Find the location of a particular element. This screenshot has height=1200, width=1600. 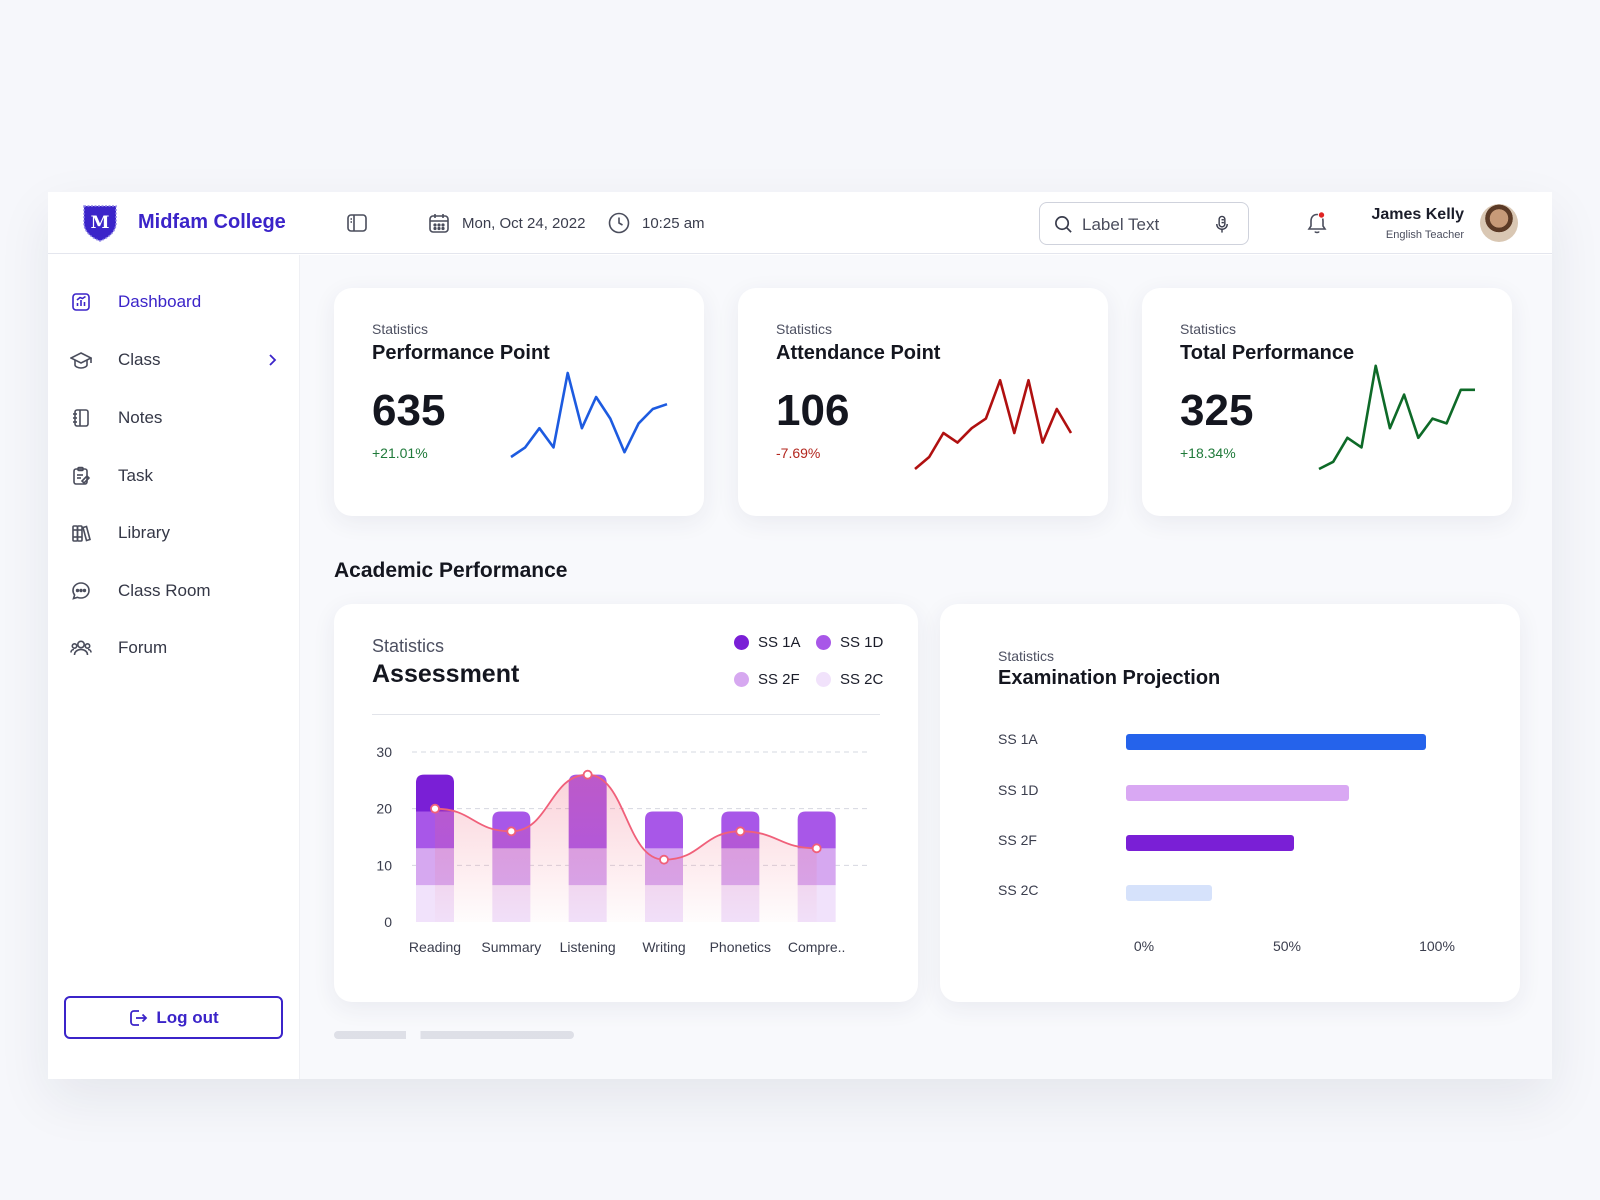

microphone-icon is located at coordinates (1222, 224).